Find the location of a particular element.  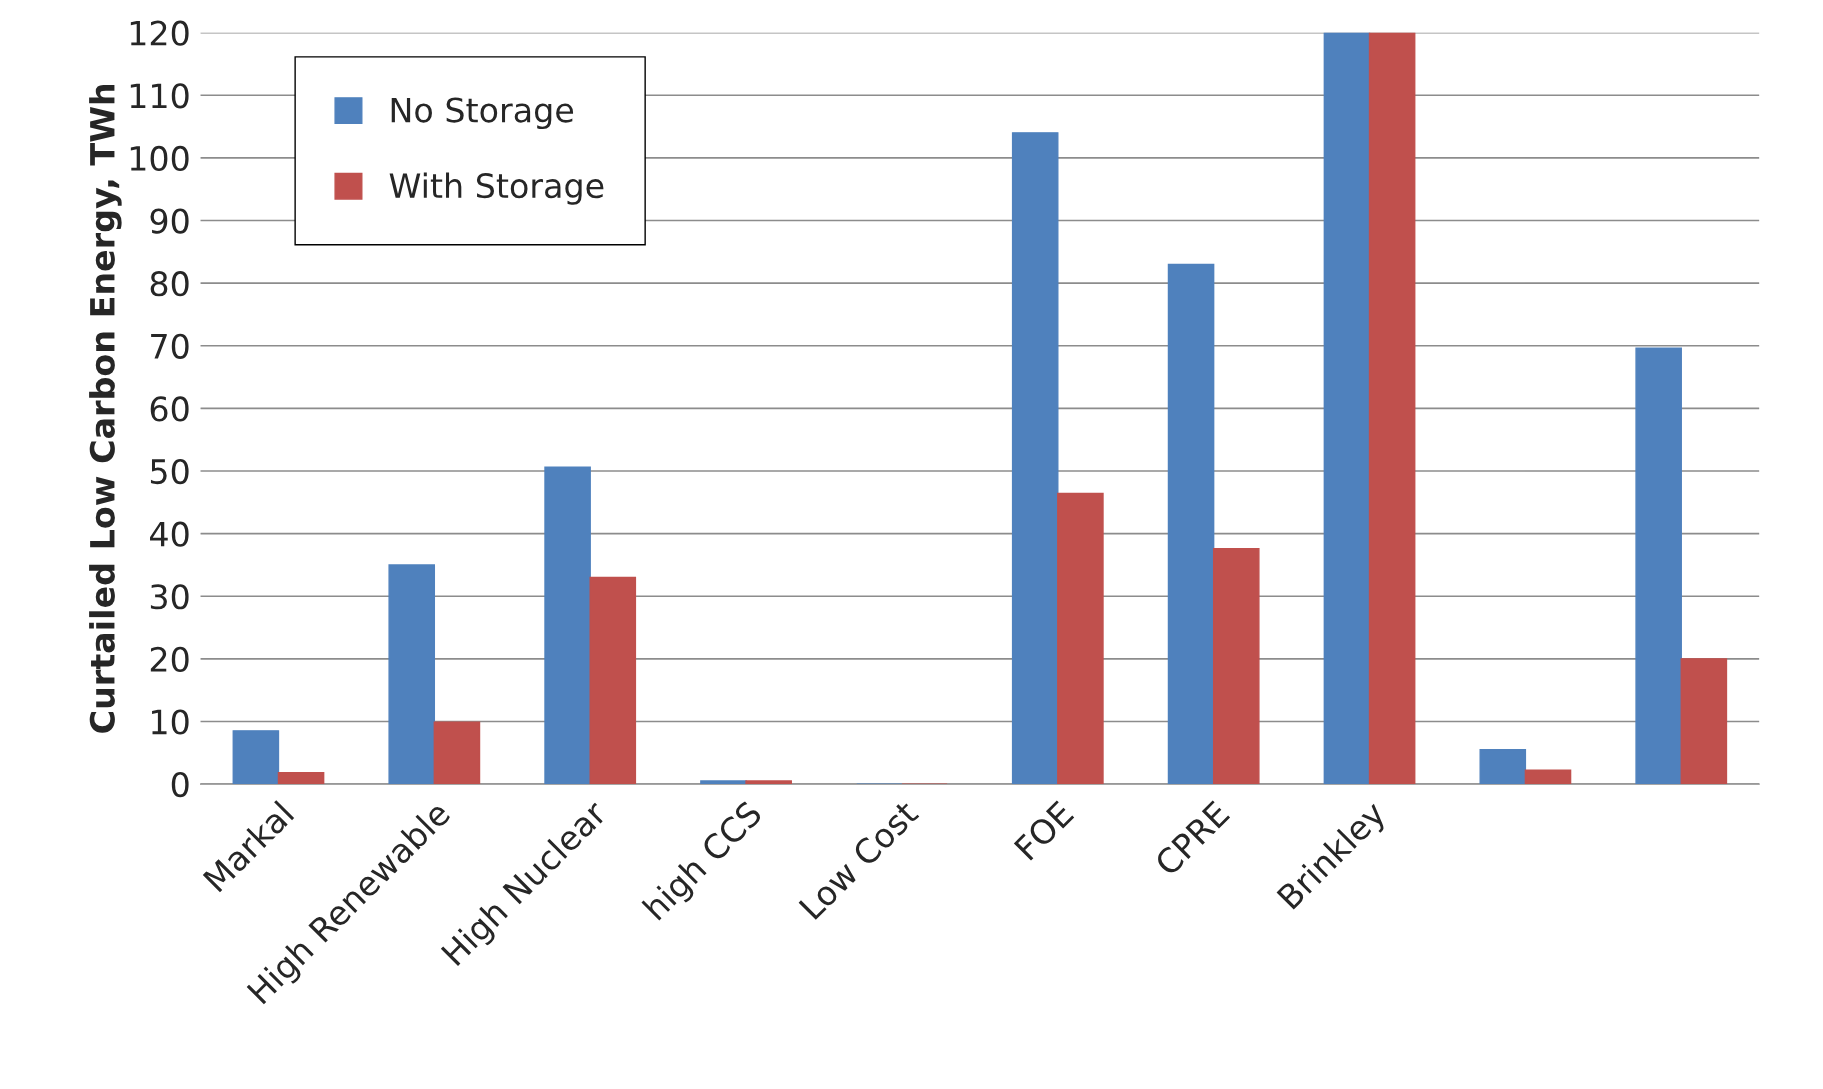

y-tick-label: 120 is located at coordinates (159, 33).